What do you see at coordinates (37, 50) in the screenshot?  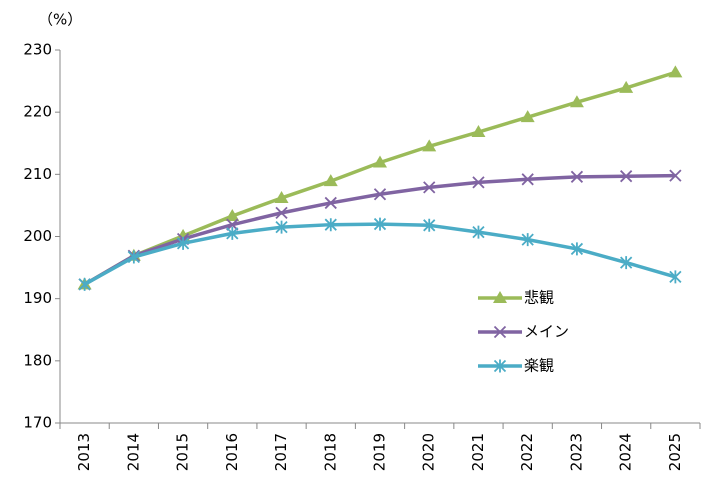 I see `y-tick-label: 230` at bounding box center [37, 50].